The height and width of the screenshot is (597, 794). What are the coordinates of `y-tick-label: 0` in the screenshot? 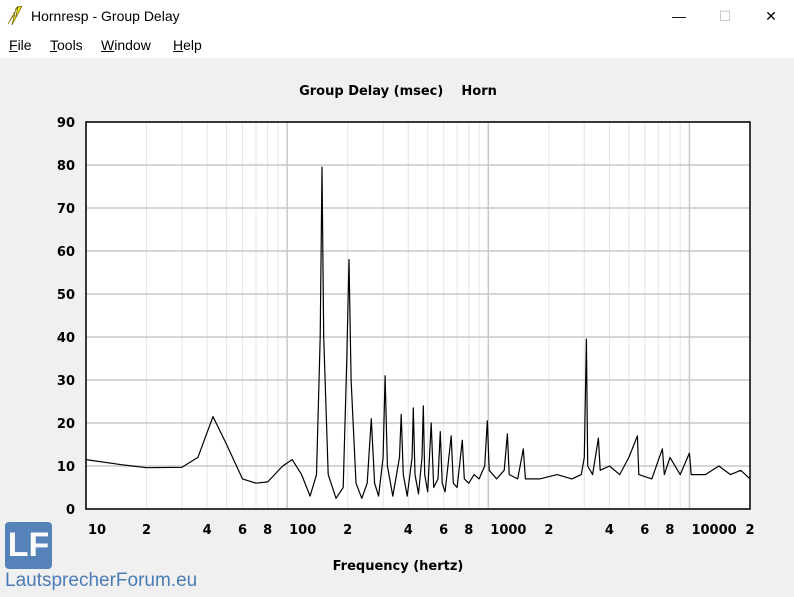 It's located at (70, 510).